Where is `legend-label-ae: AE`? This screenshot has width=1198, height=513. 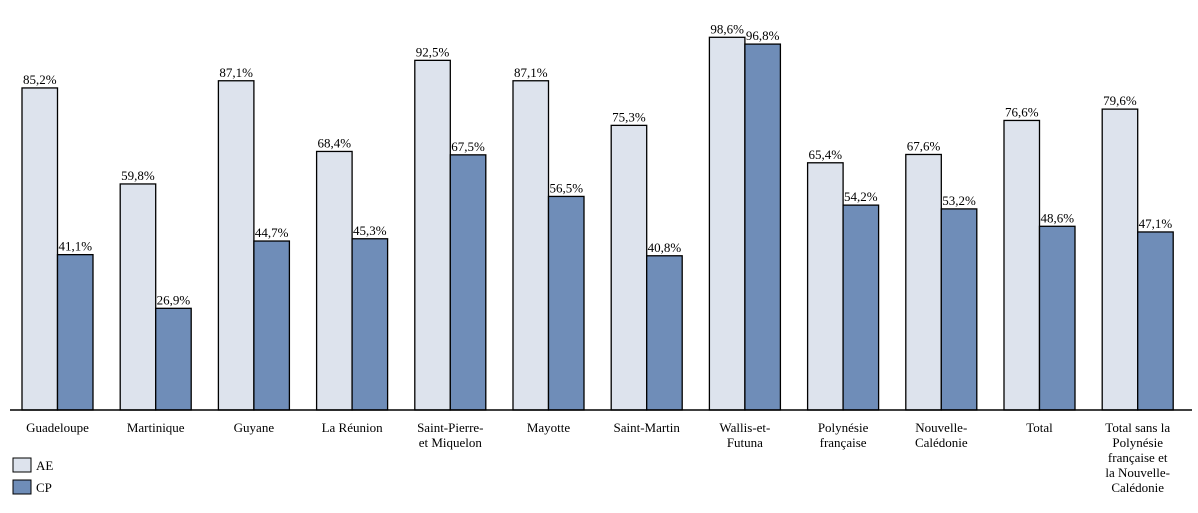 legend-label-ae: AE is located at coordinates (44, 465).